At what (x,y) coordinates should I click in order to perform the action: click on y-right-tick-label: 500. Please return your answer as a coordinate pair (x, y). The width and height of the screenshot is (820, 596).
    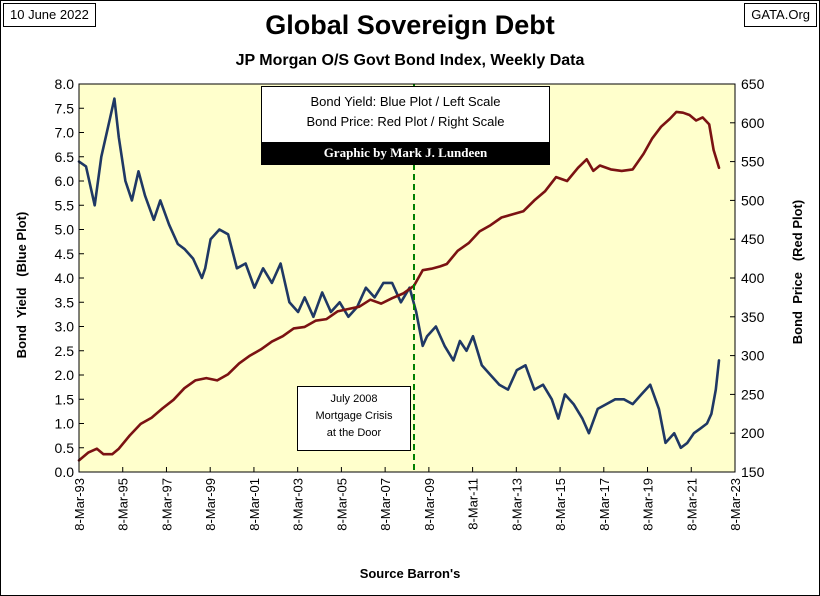
    Looking at the image, I should click on (753, 200).